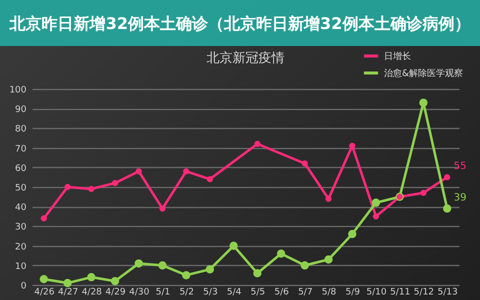 This screenshot has height=300, width=480. Describe the element at coordinates (282, 293) in the screenshot. I see `x-tick-label: 5/6` at that location.